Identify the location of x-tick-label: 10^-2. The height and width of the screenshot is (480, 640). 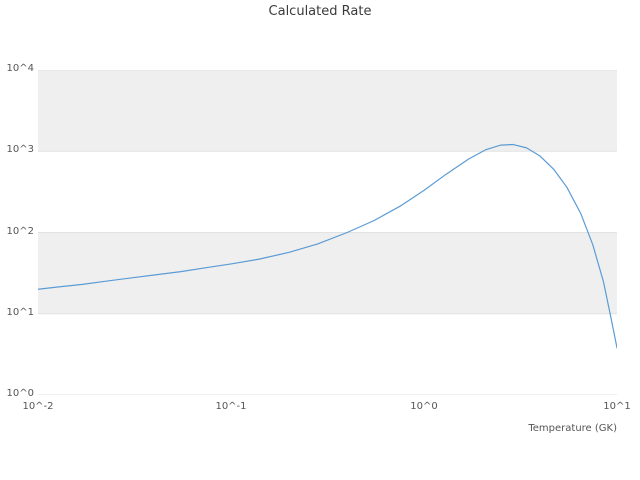
(38, 406).